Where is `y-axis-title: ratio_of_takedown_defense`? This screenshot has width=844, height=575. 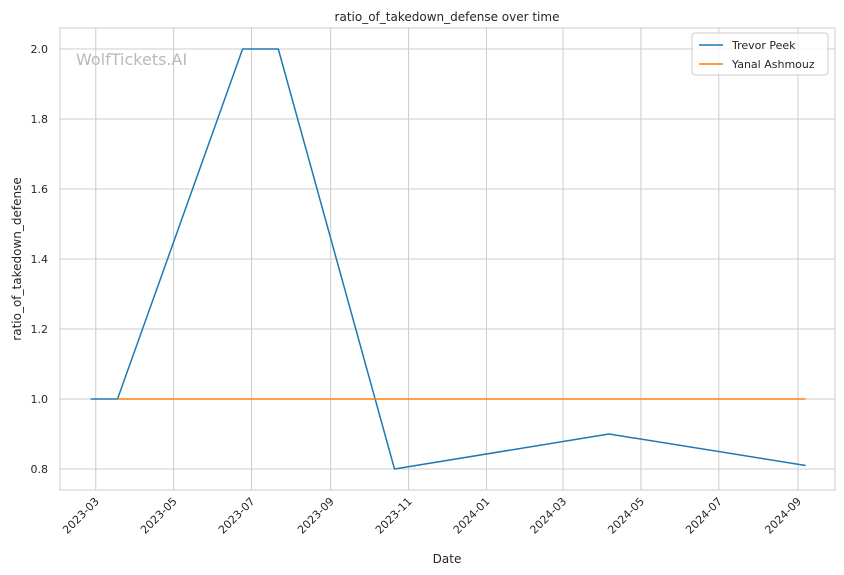 y-axis-title: ratio_of_takedown_defense is located at coordinates (17, 258).